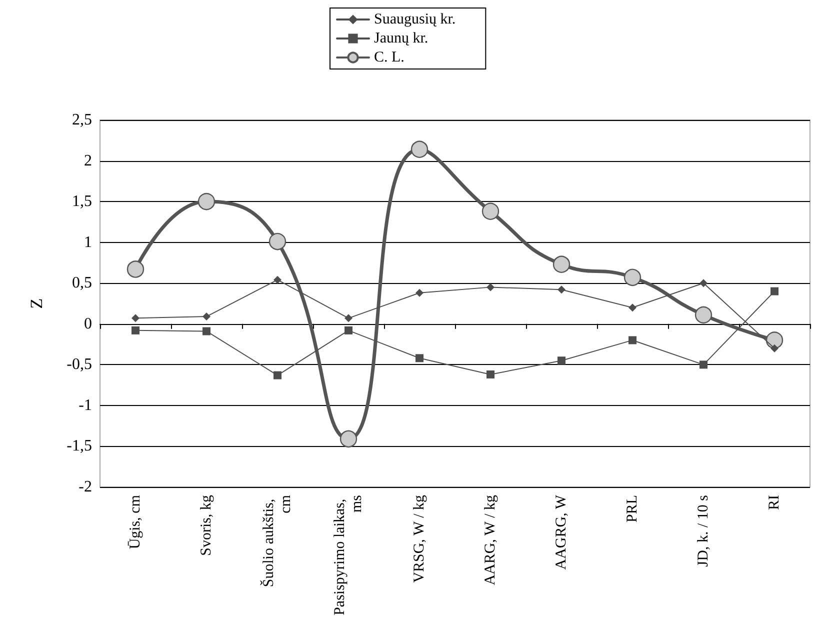  What do you see at coordinates (774, 502) in the screenshot?
I see `x-tick-label: RI` at bounding box center [774, 502].